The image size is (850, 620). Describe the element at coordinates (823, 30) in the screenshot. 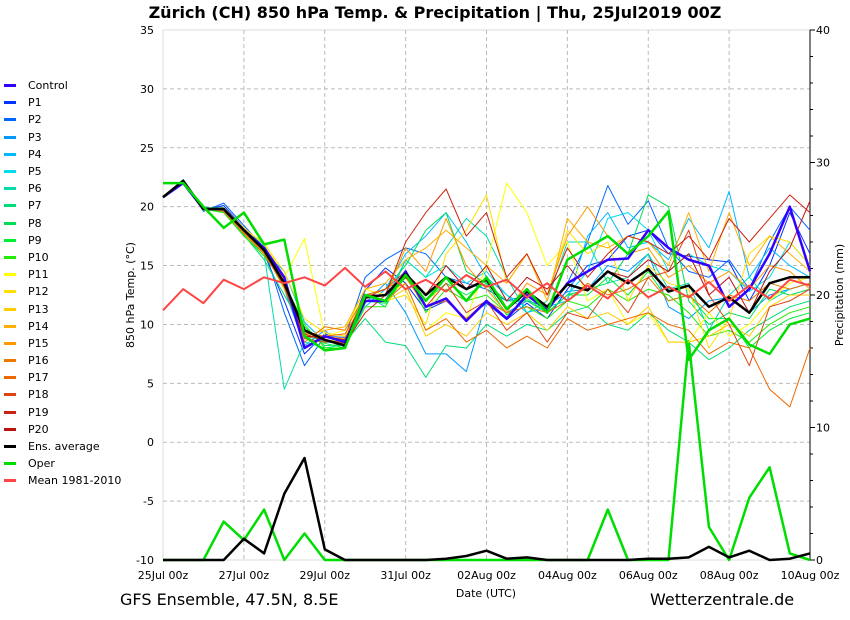

I see `y-right-tick-label: 40` at that location.